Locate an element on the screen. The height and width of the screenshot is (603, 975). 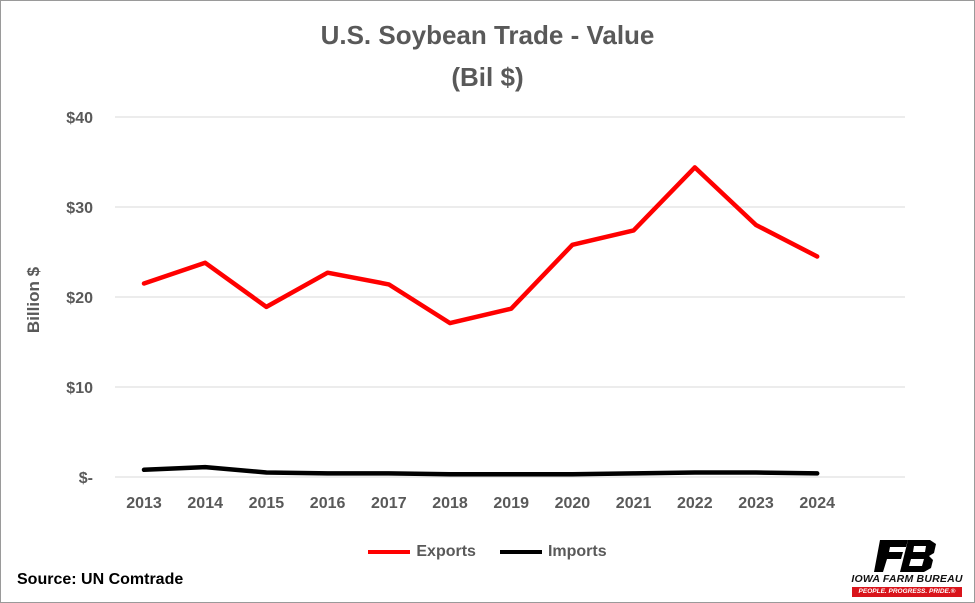
x-tick-label: 2016 is located at coordinates (328, 503).